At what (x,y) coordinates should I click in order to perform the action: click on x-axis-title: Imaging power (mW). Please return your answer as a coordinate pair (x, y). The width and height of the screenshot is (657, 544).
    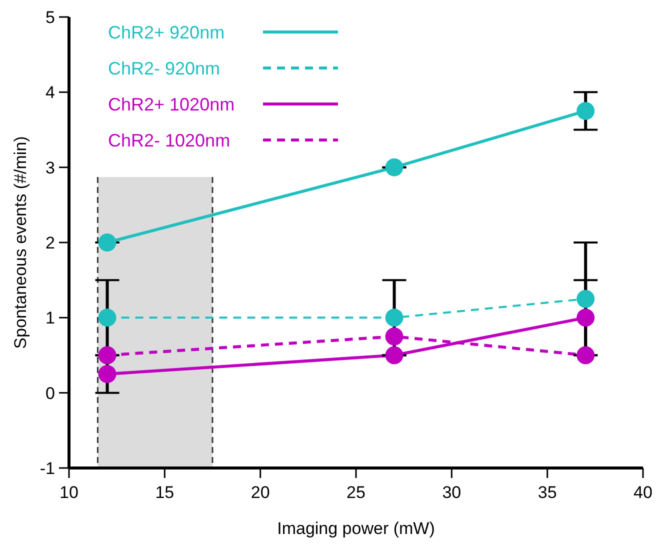
    Looking at the image, I should click on (356, 528).